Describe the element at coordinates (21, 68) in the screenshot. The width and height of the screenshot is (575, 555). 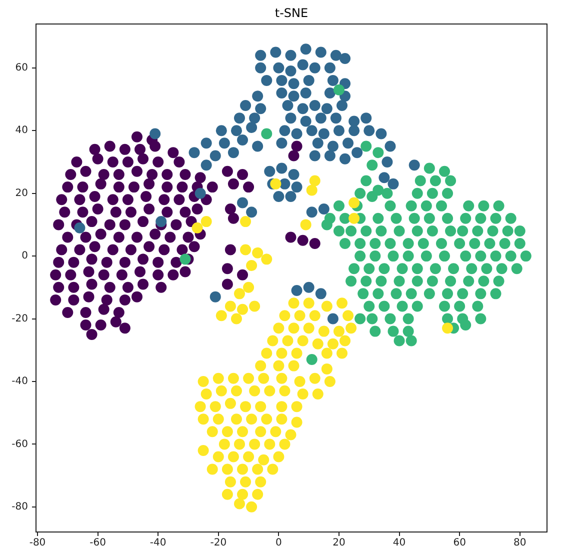
I see `y-tick-label: 60` at that location.